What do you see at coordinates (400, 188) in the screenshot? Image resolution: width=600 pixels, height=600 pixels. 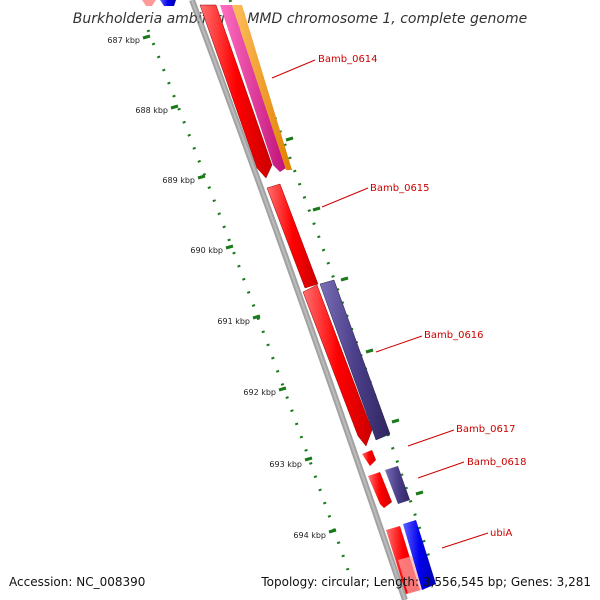 I see `gene-label-bamb-0615: Bamb_0615` at bounding box center [400, 188].